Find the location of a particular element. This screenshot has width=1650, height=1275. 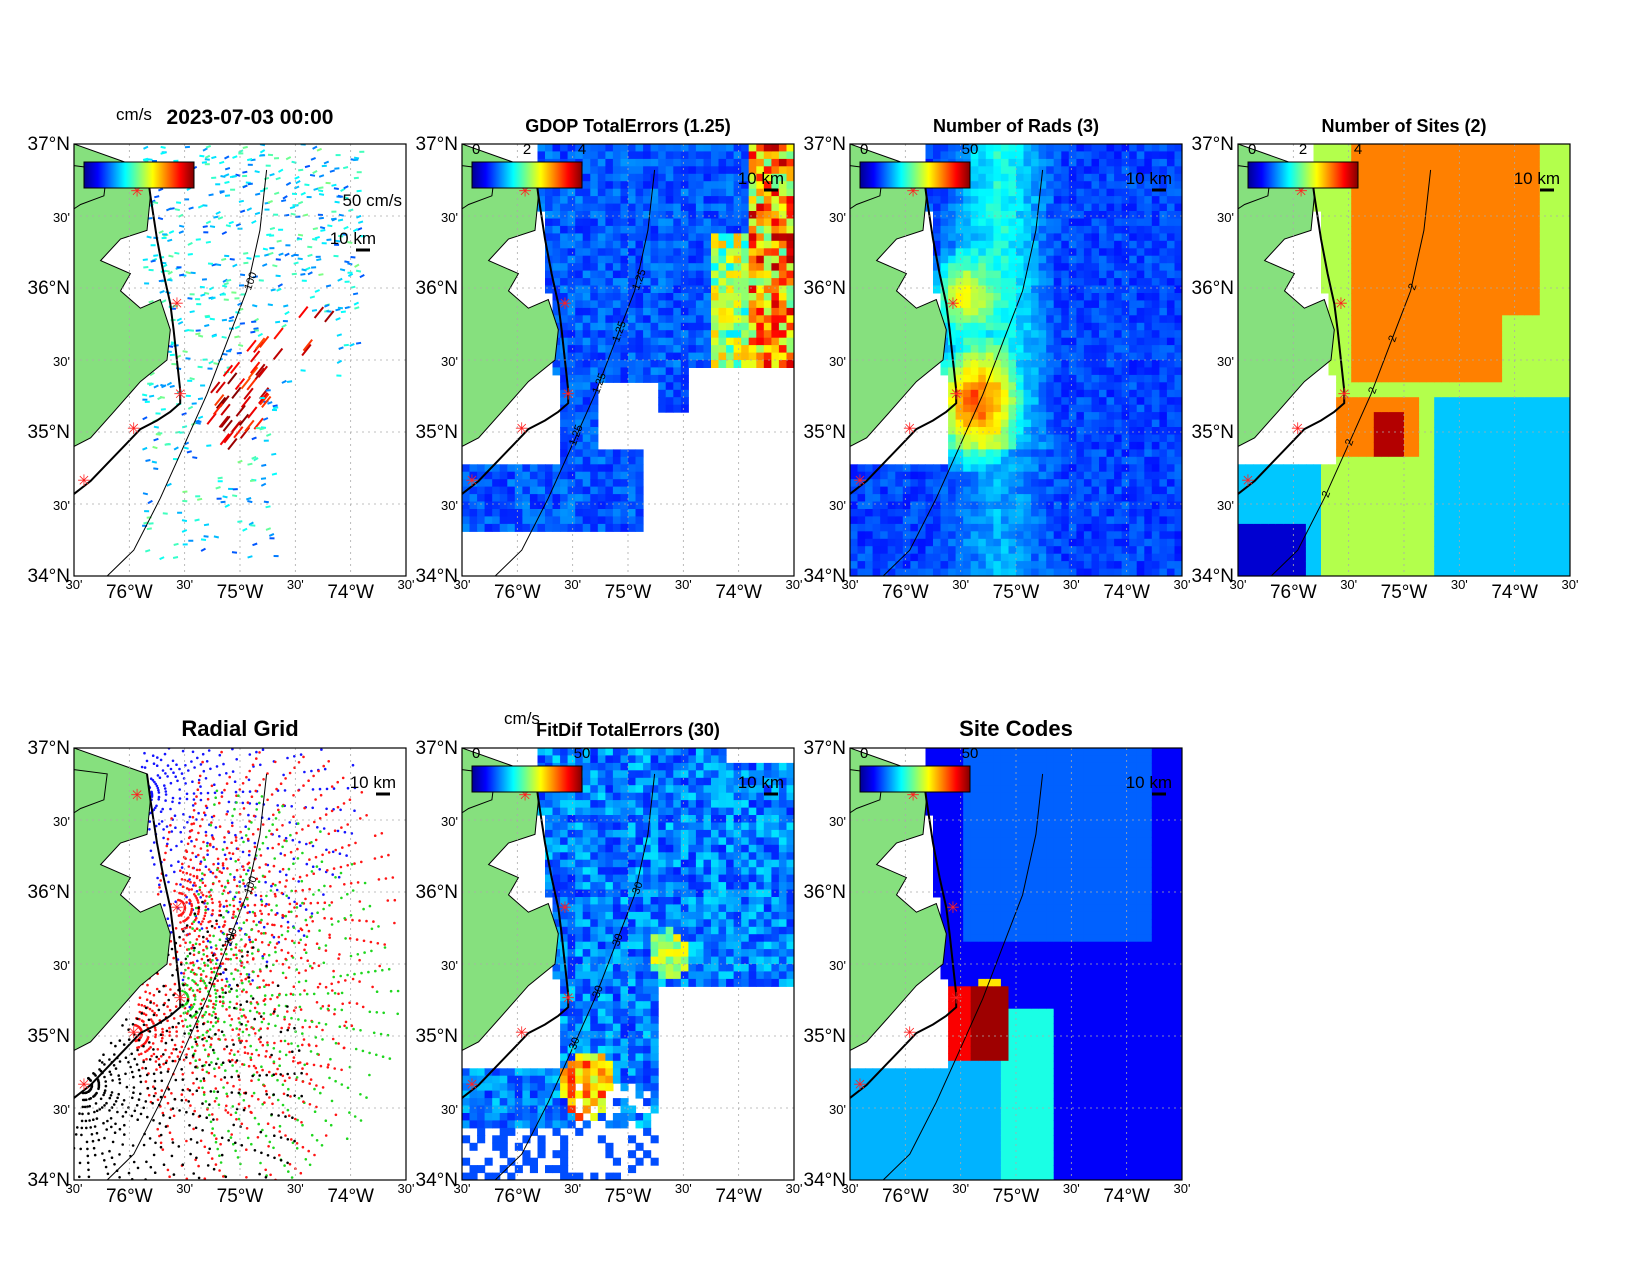

lon-tick-label: 30' is located at coordinates (406, 584).